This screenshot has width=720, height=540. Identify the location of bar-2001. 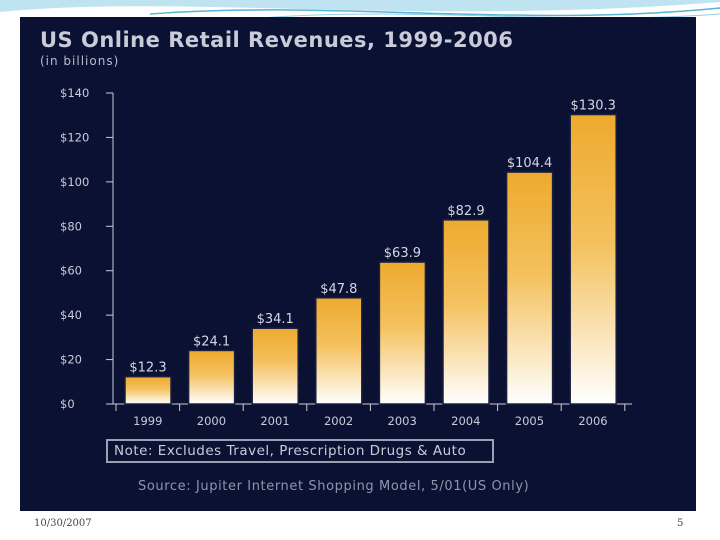
(275, 366).